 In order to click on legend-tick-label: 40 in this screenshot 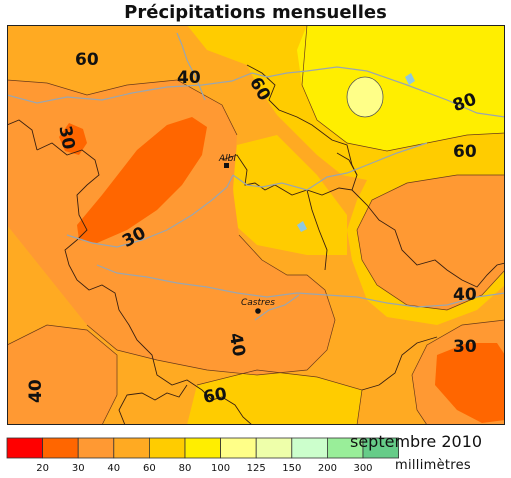, I will do `click(113, 468)`.